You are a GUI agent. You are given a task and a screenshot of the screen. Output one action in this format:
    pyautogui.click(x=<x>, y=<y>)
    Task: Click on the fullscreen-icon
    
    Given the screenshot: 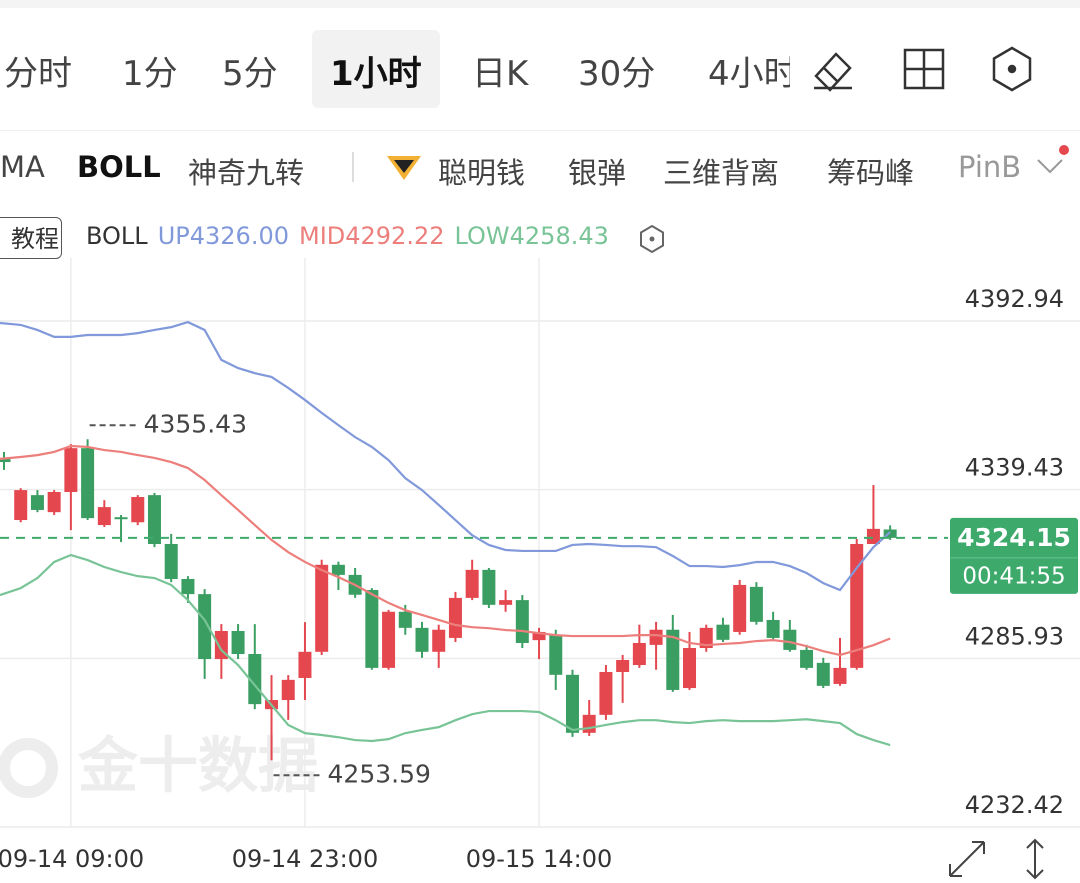 What is the action you would take?
    pyautogui.click(x=967, y=859)
    